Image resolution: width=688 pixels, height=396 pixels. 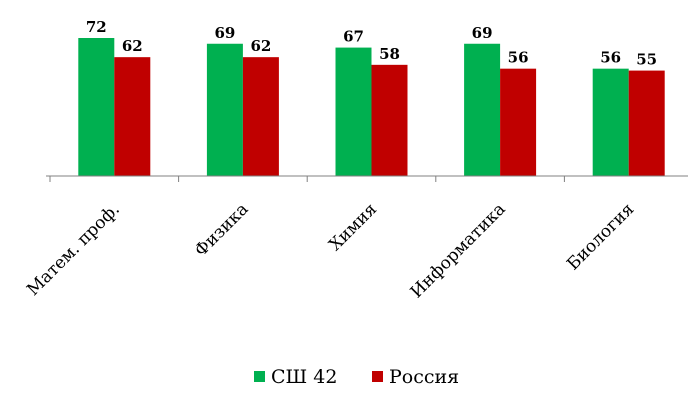 I want to click on data-label: 72, so click(x=96, y=27).